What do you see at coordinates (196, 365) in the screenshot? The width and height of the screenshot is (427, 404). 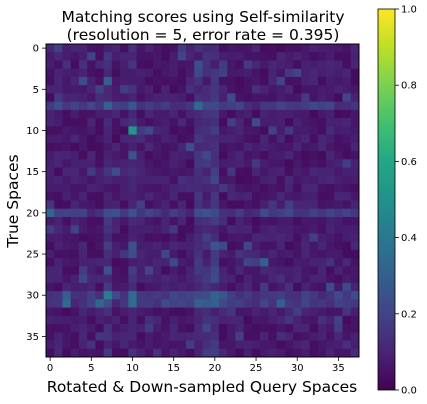 I see `x-axis-ticks: 0 5 10 15 20 25 30 35` at bounding box center [196, 365].